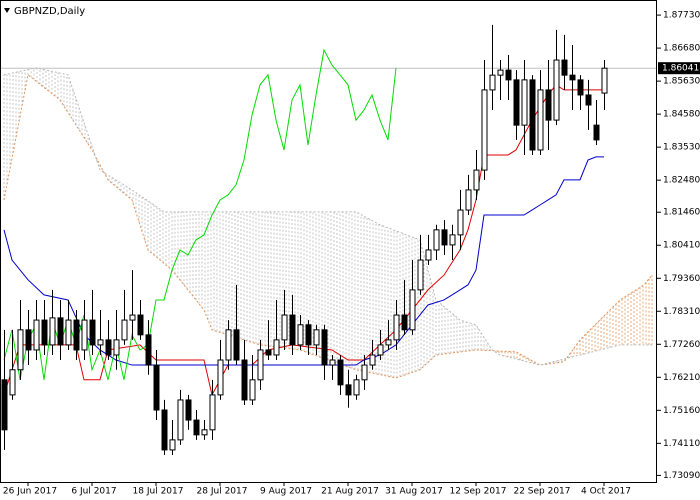  I want to click on last-price-box, so click(679, 68).